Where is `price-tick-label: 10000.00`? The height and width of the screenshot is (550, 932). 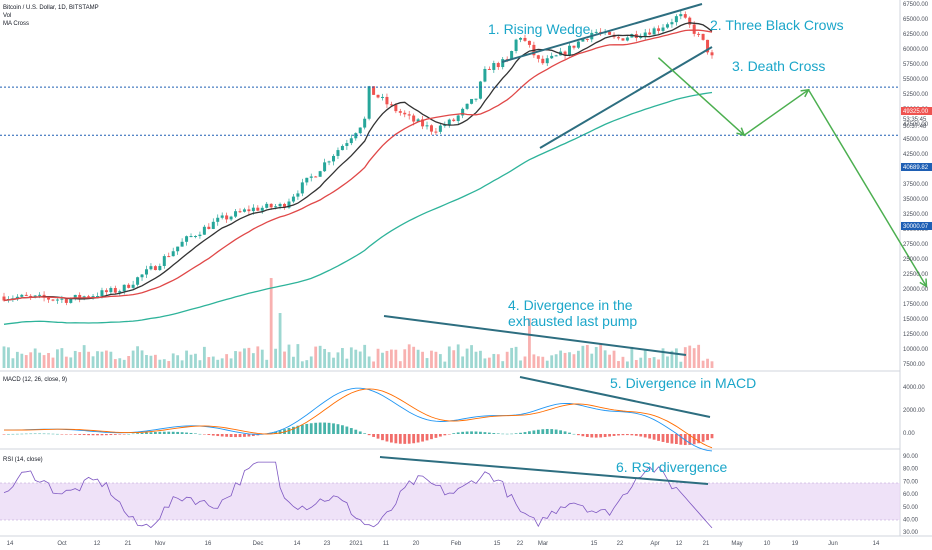
price-tick-label: 10000.00 is located at coordinates (916, 350).